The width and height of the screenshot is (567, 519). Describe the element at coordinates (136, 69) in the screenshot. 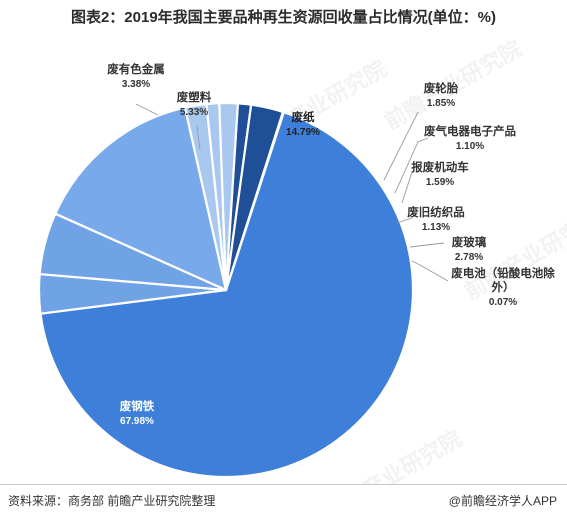

I see `slice-name-label: 废有色金属` at that location.